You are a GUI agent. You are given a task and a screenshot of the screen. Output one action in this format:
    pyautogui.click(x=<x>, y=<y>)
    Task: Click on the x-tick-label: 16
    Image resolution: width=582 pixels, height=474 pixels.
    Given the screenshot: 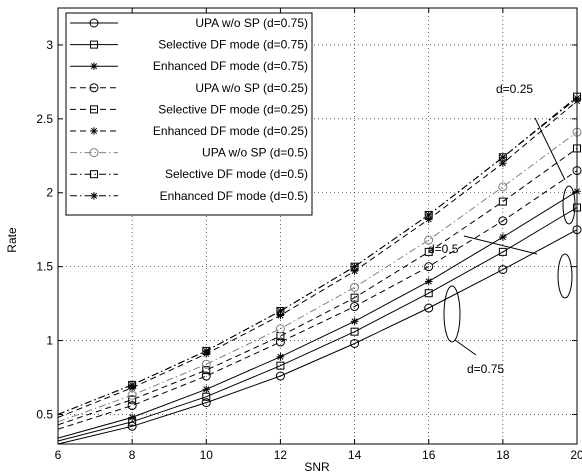 What is the action you would take?
    pyautogui.click(x=429, y=455)
    